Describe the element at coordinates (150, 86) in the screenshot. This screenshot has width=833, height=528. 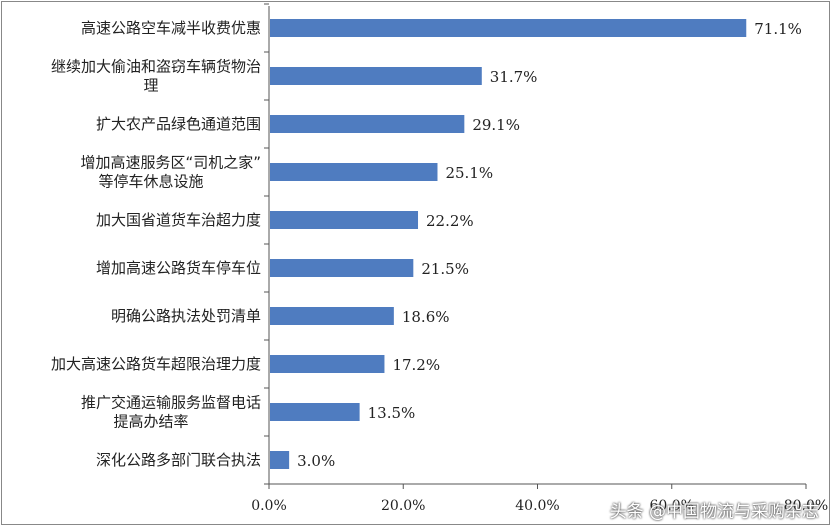
I see `category-label: 理` at that location.